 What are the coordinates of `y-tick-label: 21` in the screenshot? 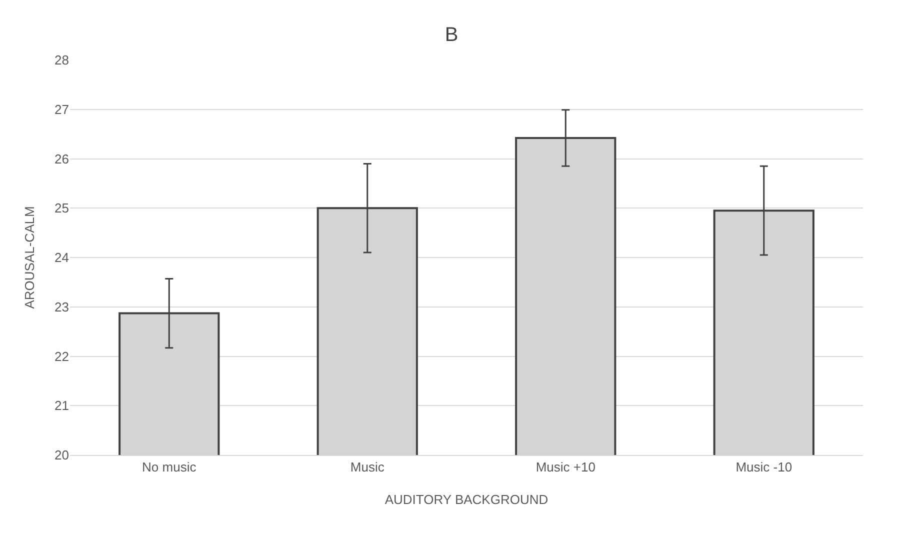 It's located at (61, 406).